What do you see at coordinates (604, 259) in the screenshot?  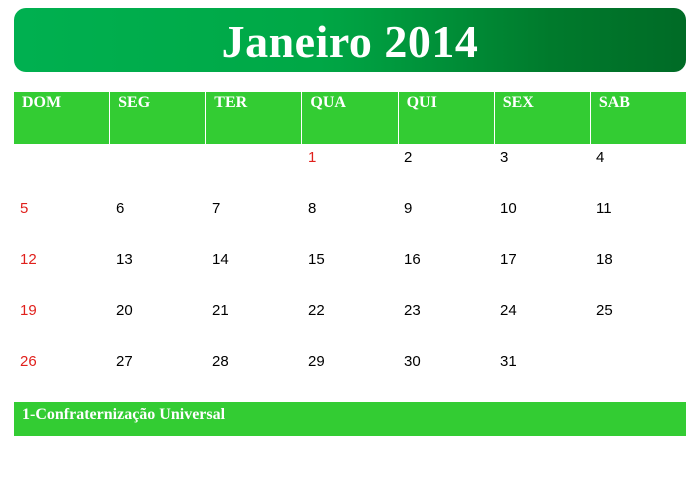 I see `day-cell: 18` at bounding box center [604, 259].